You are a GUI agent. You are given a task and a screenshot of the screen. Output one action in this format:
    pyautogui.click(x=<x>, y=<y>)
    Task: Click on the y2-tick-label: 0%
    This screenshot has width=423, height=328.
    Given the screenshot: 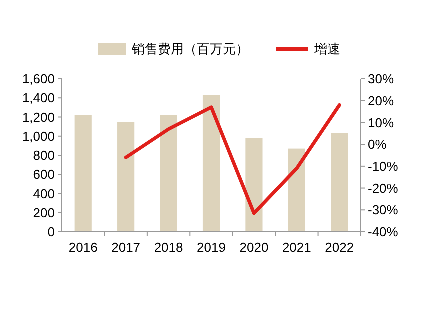 What is the action you would take?
    pyautogui.click(x=378, y=144)
    